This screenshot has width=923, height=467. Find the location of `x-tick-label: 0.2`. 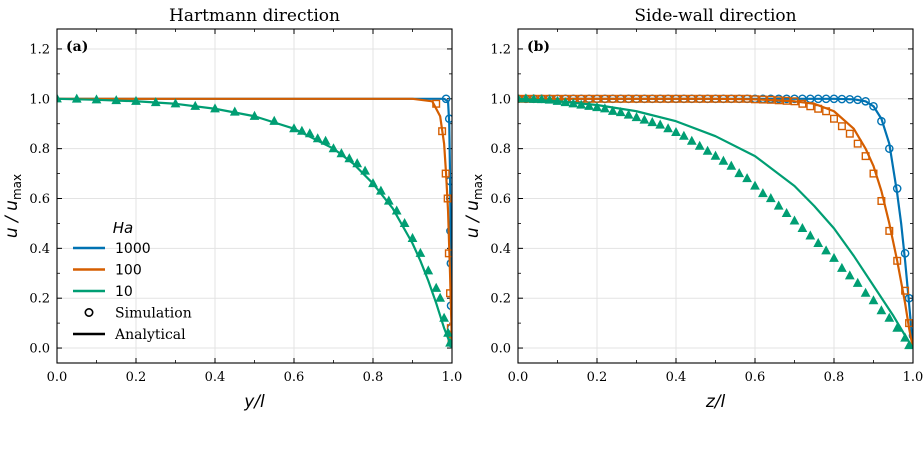

x-tick-label: 0.2 is located at coordinates (597, 377).